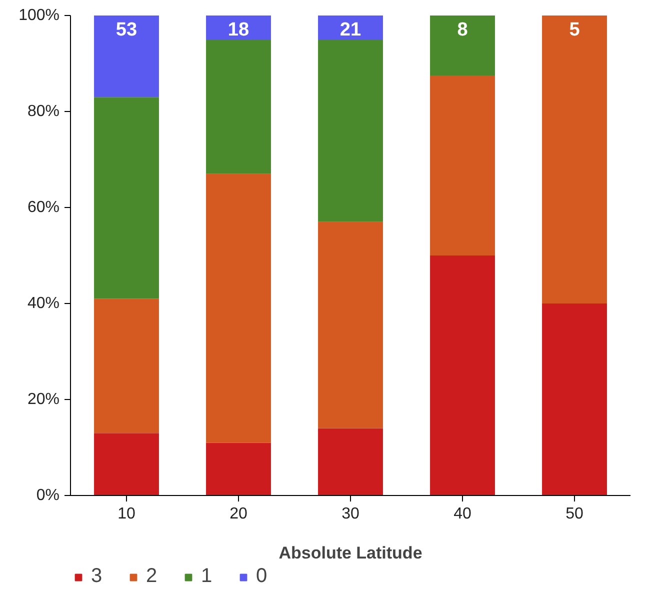 This screenshot has height=614, width=667. What do you see at coordinates (97, 576) in the screenshot?
I see `legend-label: 3` at bounding box center [97, 576].